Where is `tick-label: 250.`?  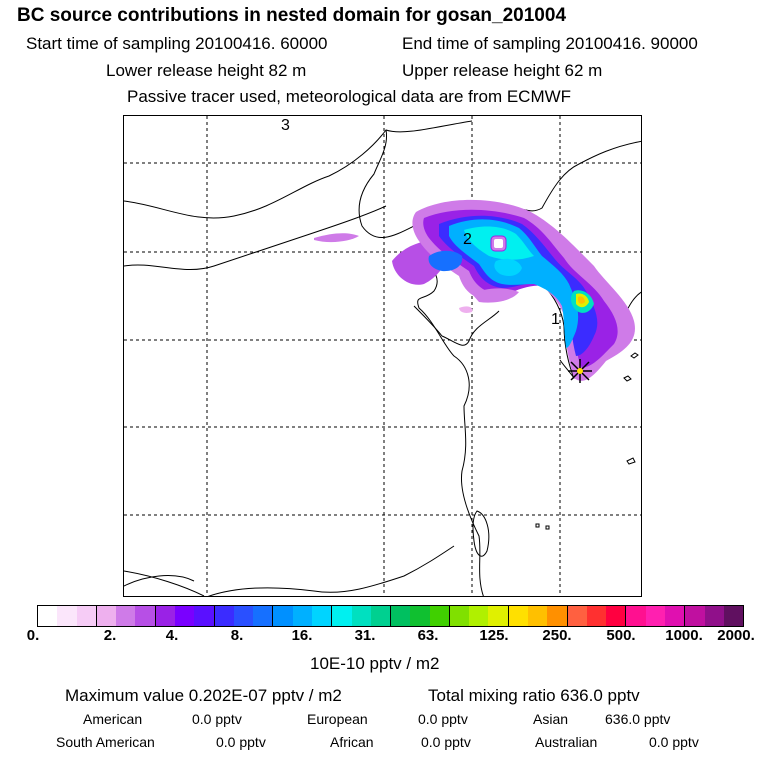 tick-label: 250. is located at coordinates (557, 635).